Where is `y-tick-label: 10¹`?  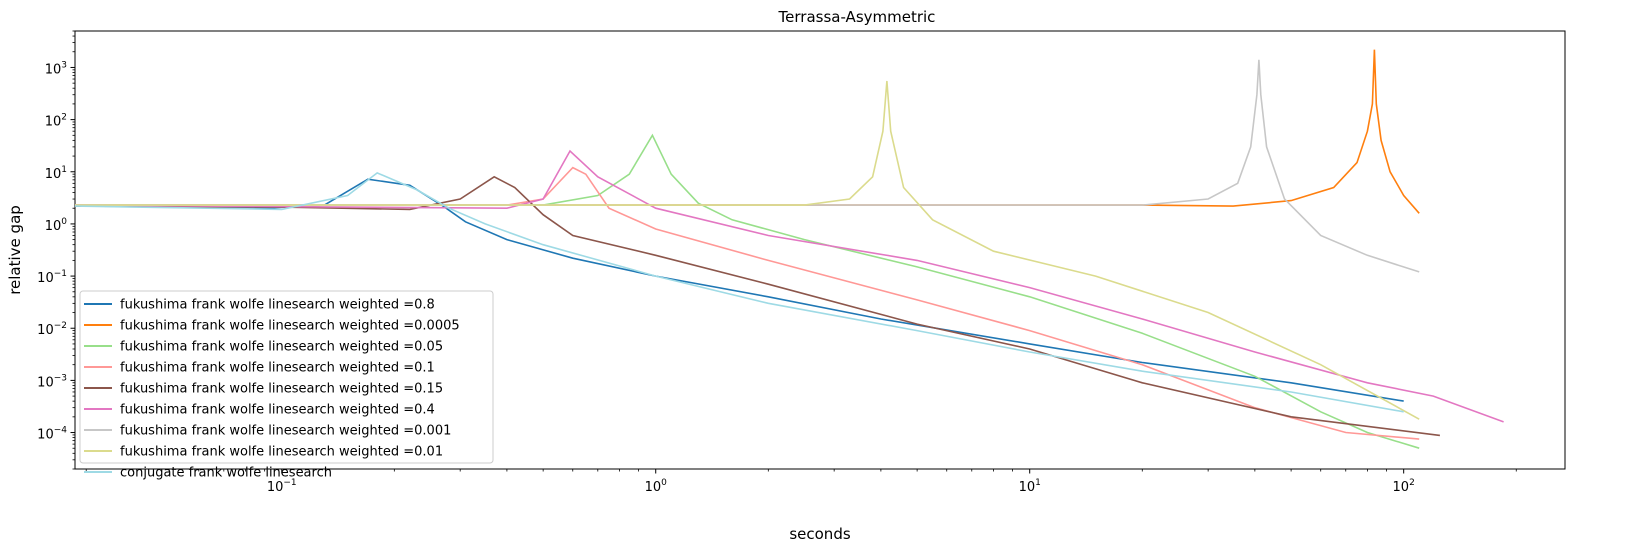 y-tick-label: 10¹ is located at coordinates (56, 173).